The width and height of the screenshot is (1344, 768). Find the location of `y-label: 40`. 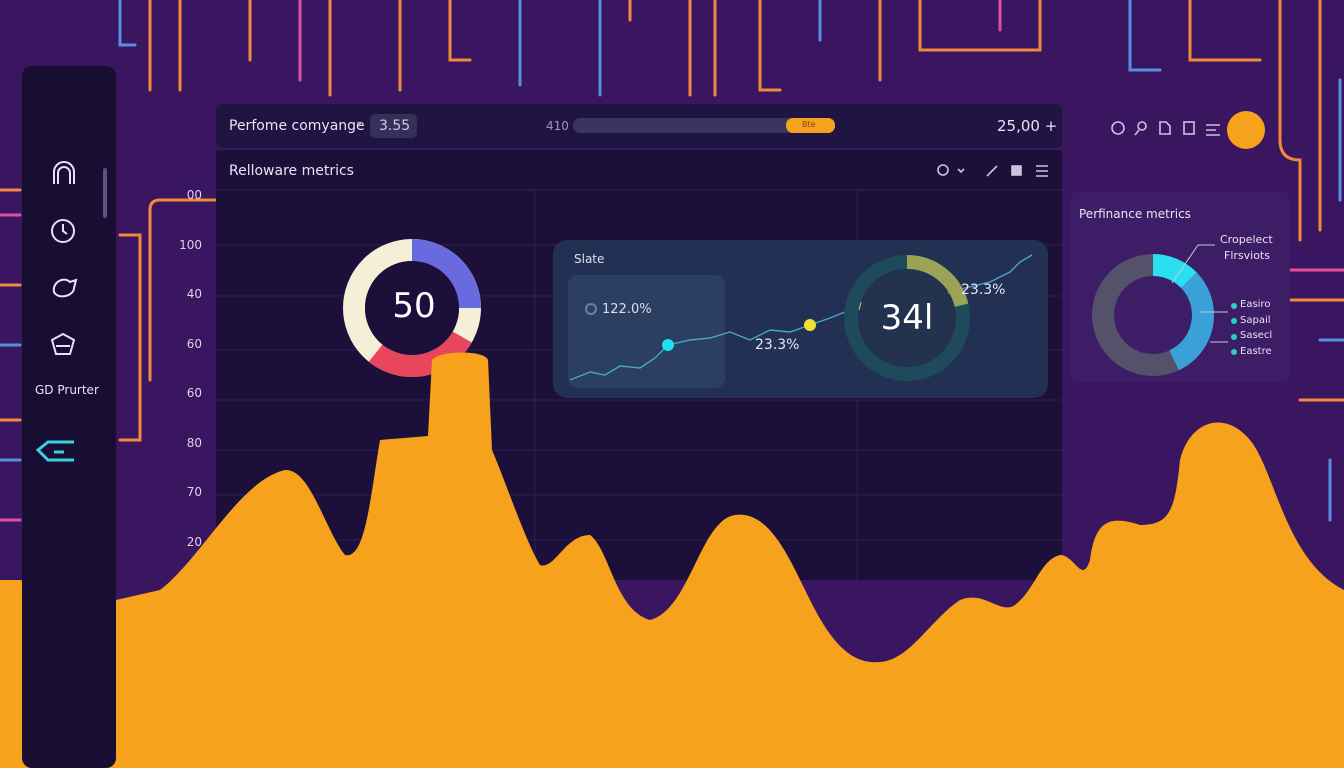

y-label: 40 is located at coordinates (194, 294).